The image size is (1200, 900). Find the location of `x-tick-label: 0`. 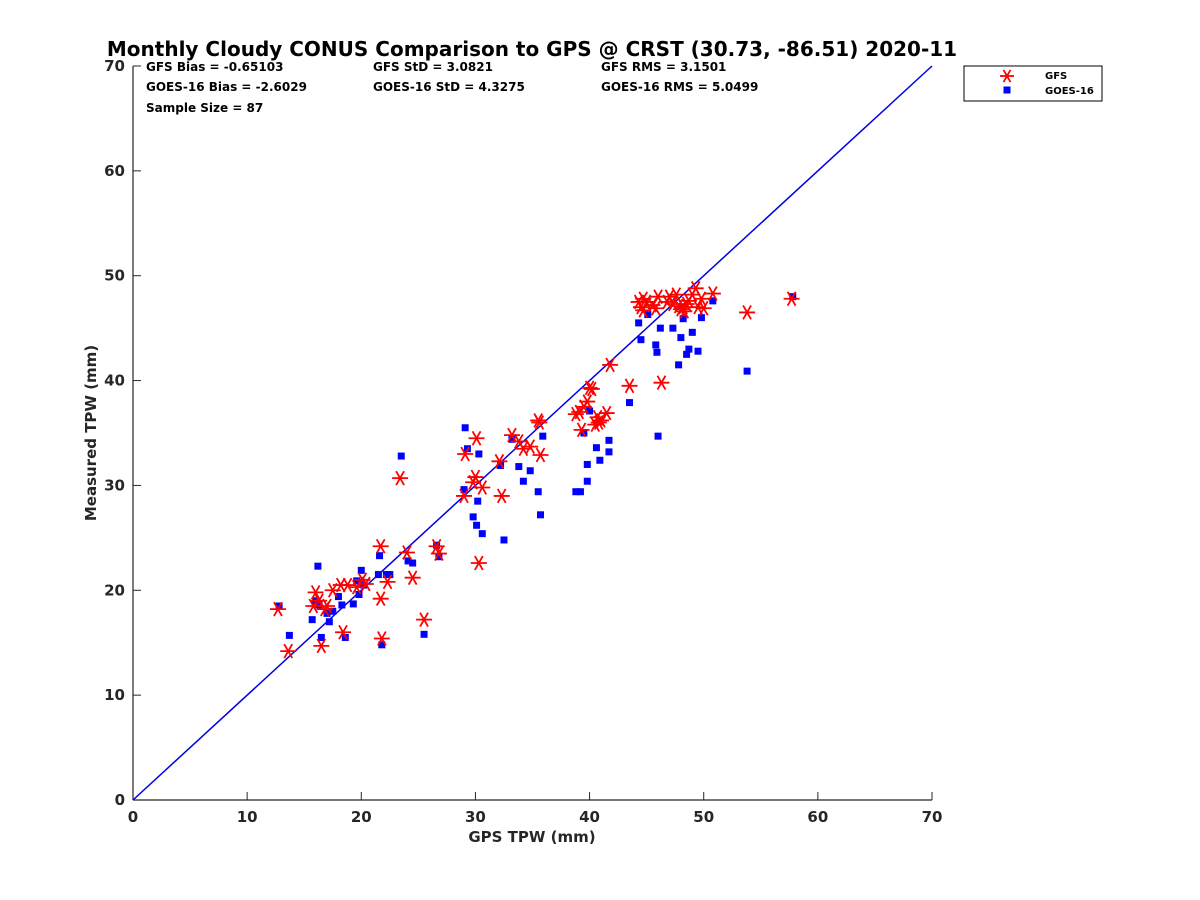

x-tick-label: 0 is located at coordinates (133, 817).